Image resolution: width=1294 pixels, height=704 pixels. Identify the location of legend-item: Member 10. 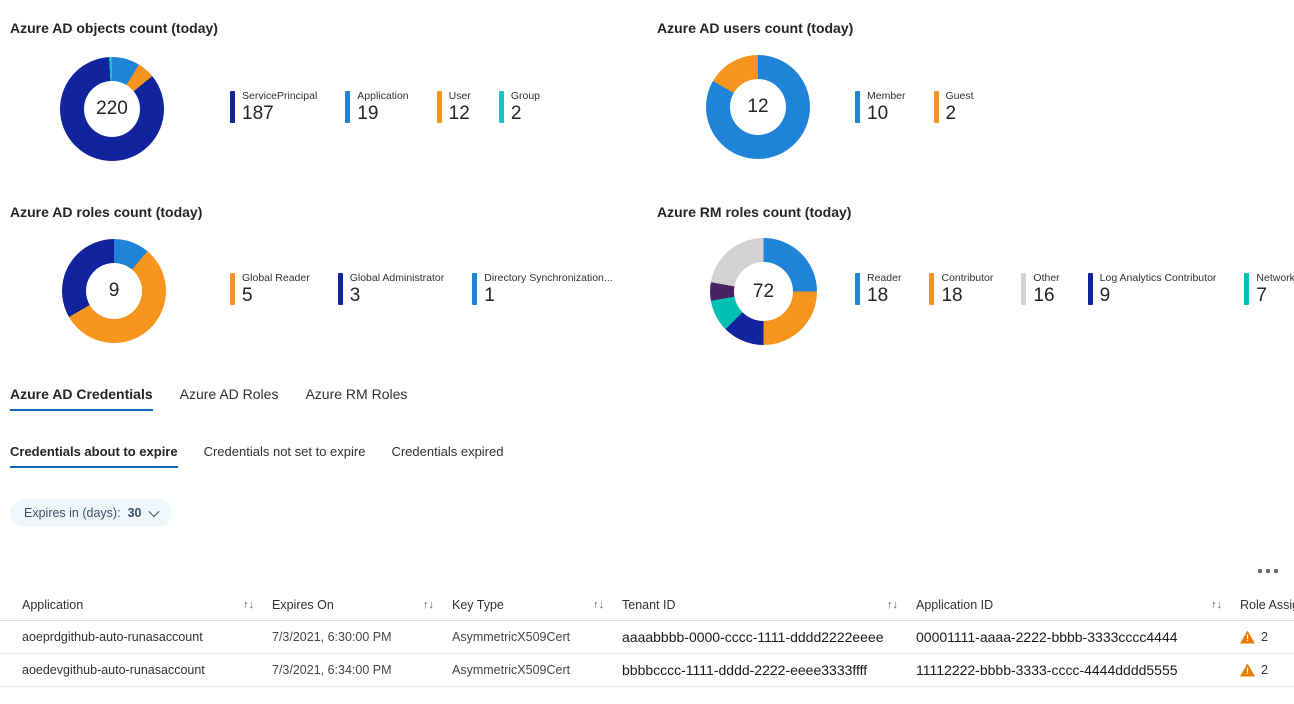
(880, 107).